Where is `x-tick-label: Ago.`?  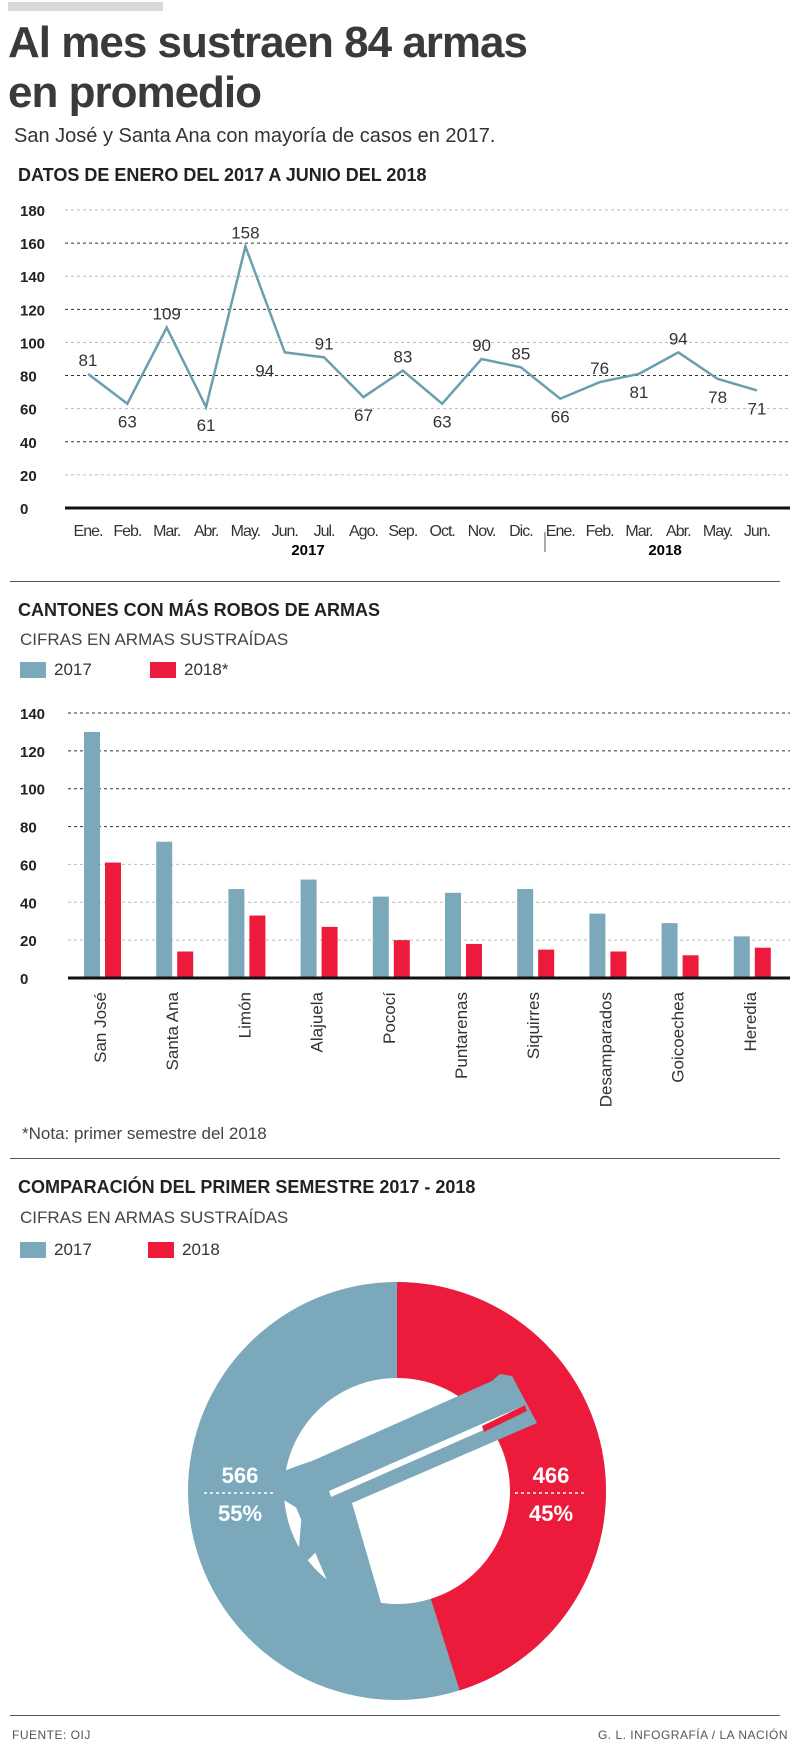
x-tick-label: Ago. is located at coordinates (363, 531).